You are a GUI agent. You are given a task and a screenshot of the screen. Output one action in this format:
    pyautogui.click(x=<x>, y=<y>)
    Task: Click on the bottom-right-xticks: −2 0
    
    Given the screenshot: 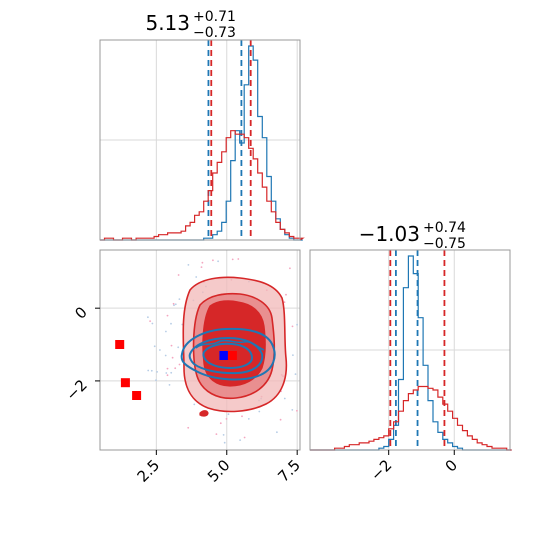 What is the action you would take?
    pyautogui.click(x=414, y=467)
    